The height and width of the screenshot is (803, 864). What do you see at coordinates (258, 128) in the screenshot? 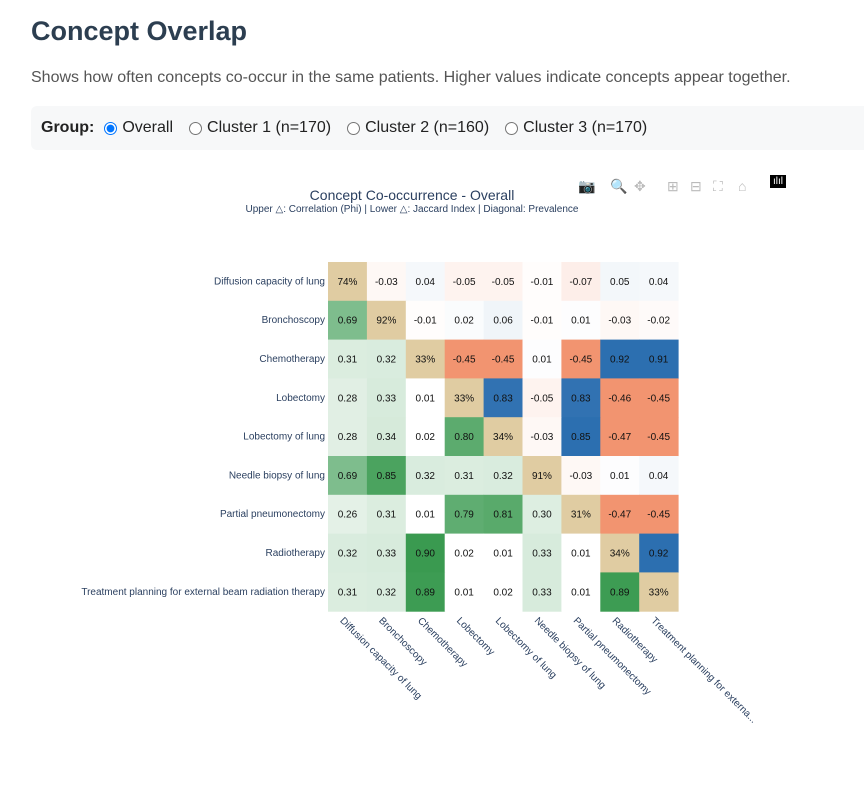
I see `radio-cluster-1: Cluster 1 (n=170)` at bounding box center [258, 128].